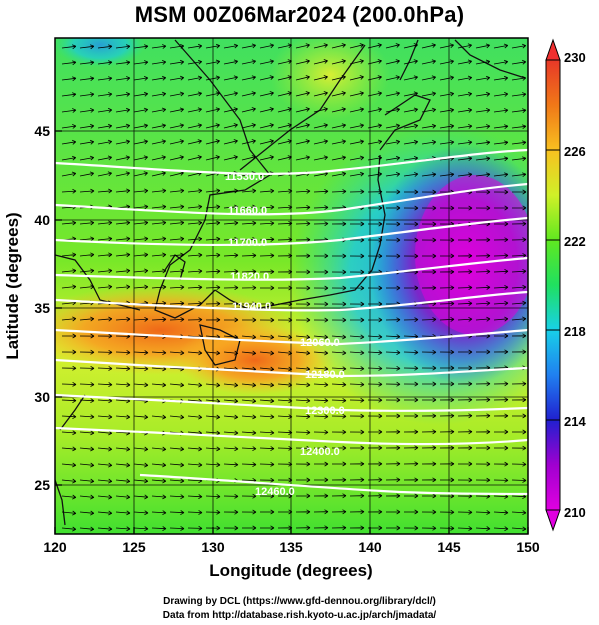 The width and height of the screenshot is (599, 625). What do you see at coordinates (42, 131) in the screenshot?
I see `y-tick-label: 45` at bounding box center [42, 131].